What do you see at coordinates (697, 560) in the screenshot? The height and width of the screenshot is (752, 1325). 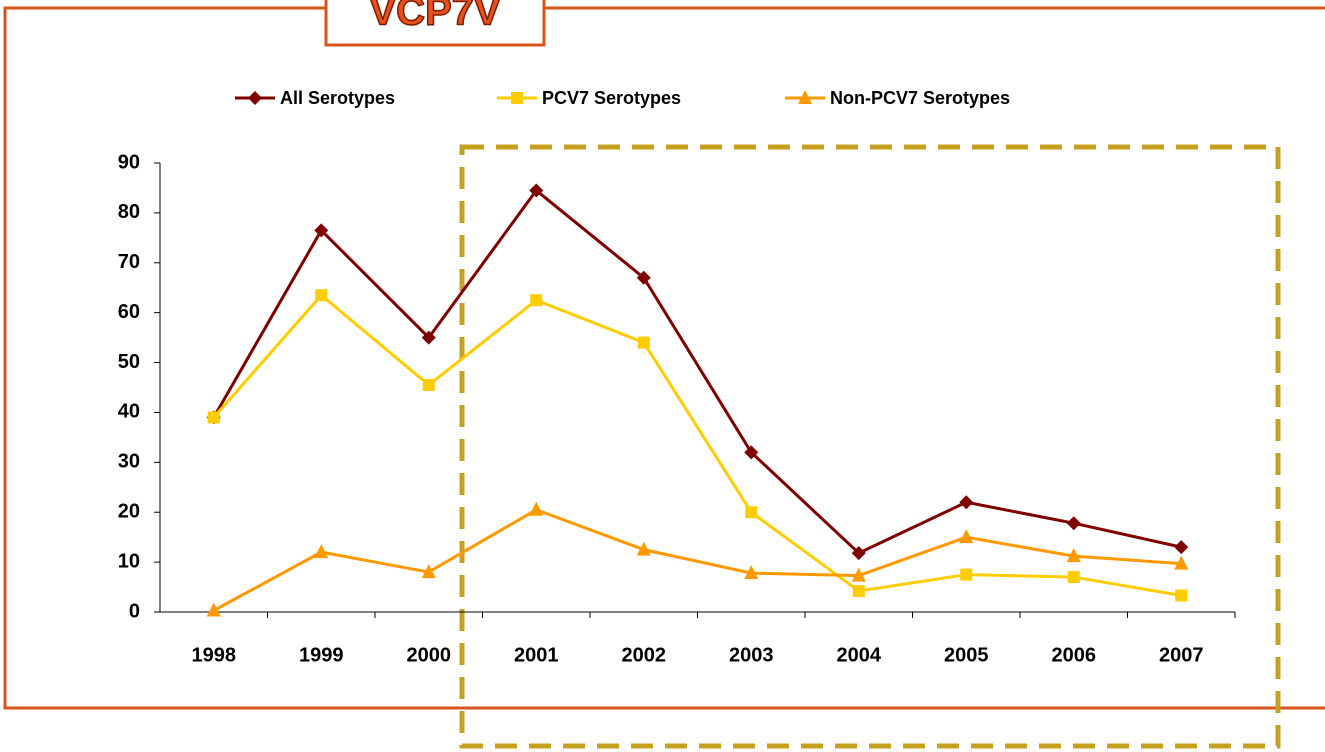 I see `series-line` at bounding box center [697, 560].